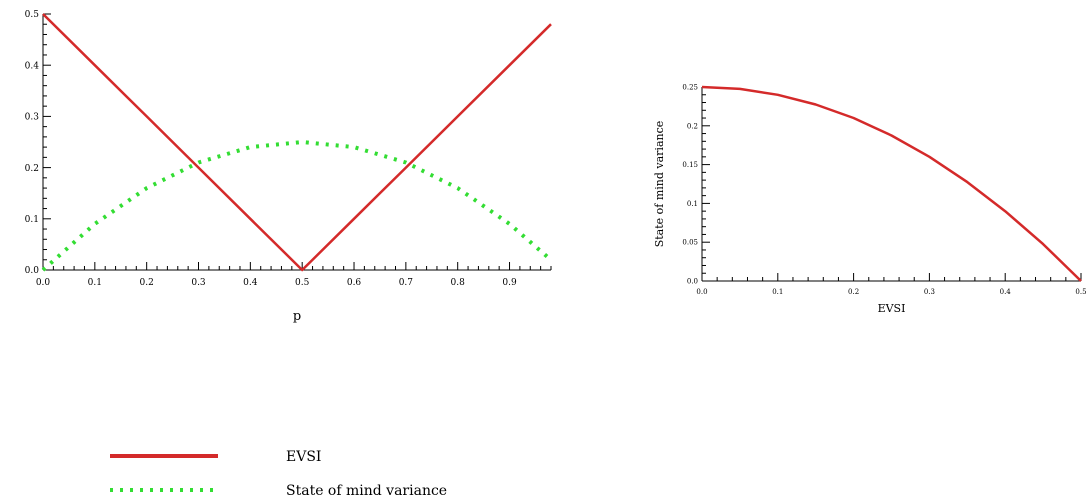  I want to click on y-tick-label: 0.3, so click(32, 118).